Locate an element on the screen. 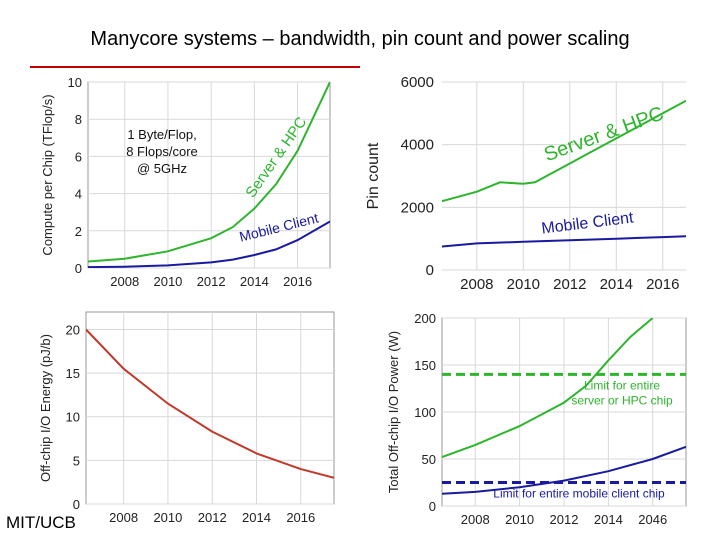 The image size is (720, 540). annotation-text: 8 Flops/core is located at coordinates (162, 151).